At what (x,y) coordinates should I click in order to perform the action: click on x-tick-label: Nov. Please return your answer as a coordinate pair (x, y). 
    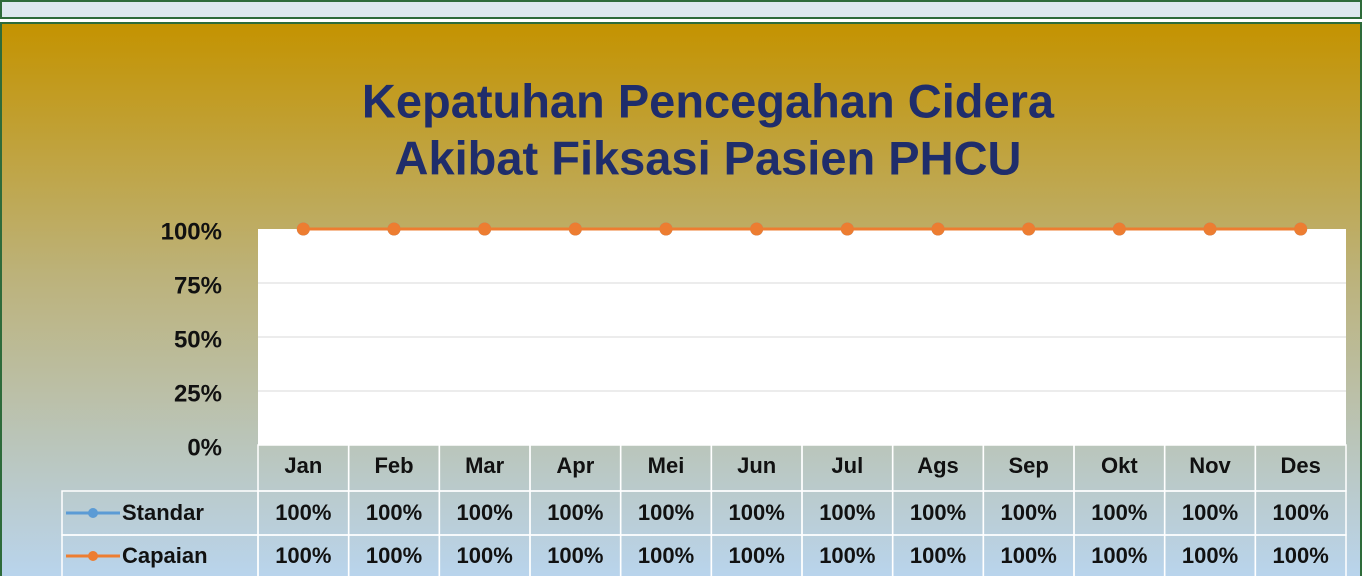
    Looking at the image, I should click on (1210, 465).